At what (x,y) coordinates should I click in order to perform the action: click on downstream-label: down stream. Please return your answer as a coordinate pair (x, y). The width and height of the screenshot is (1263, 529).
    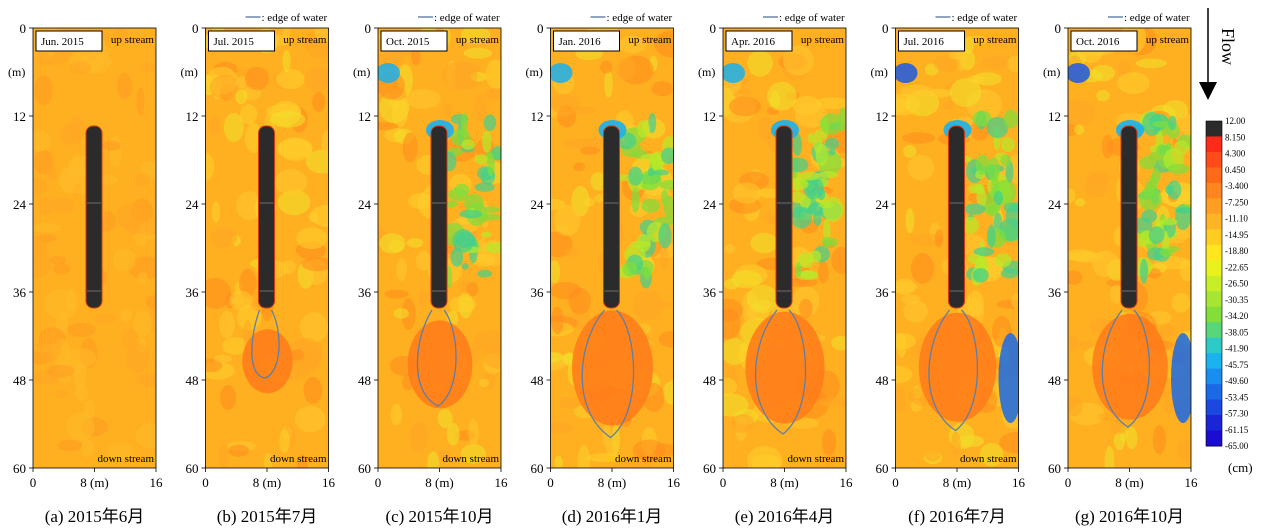
    Looking at the image, I should click on (988, 459).